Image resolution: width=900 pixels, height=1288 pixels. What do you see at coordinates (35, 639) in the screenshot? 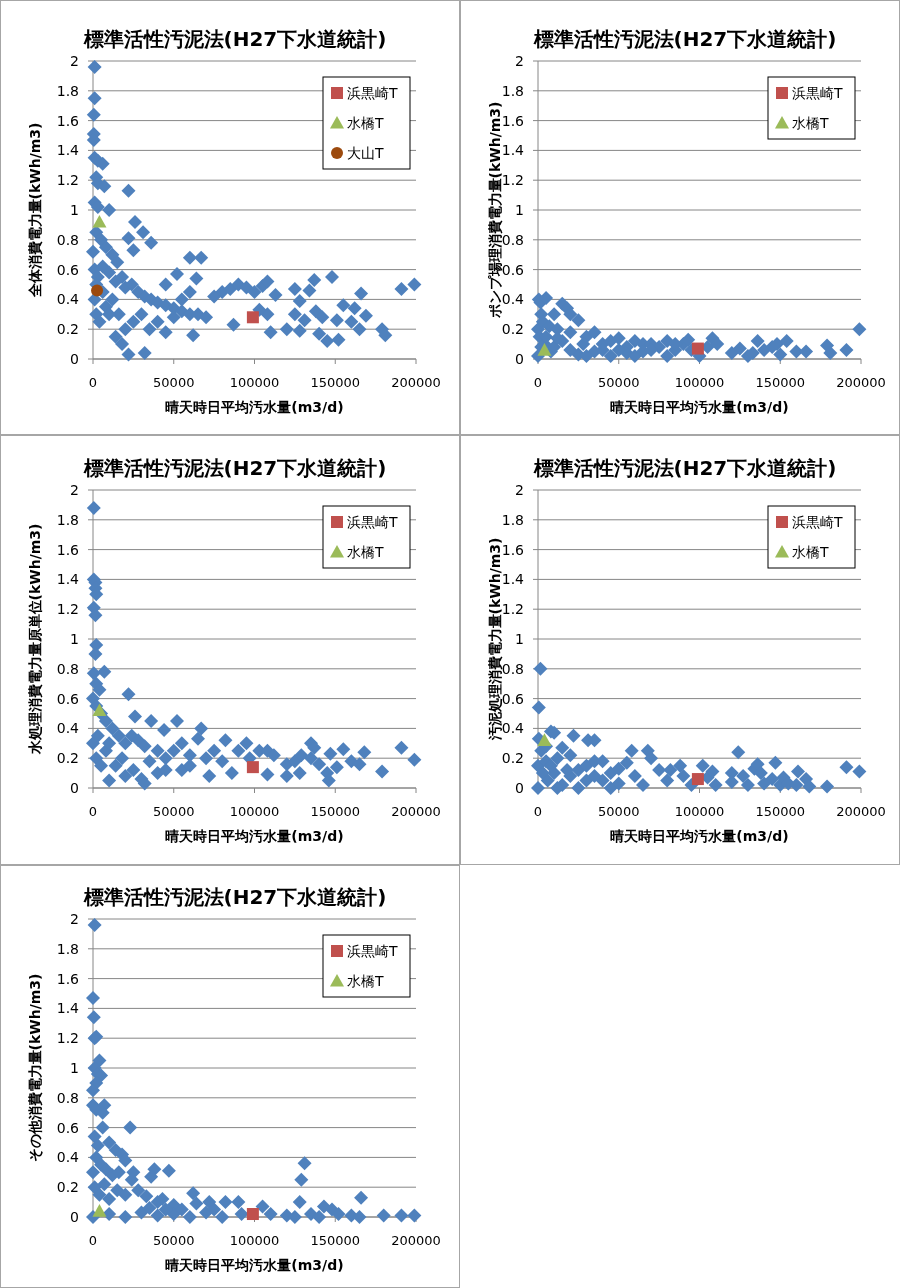
I see `y-axis-title: 水処理消費電力量原単位(kWh/m3)` at bounding box center [35, 639].